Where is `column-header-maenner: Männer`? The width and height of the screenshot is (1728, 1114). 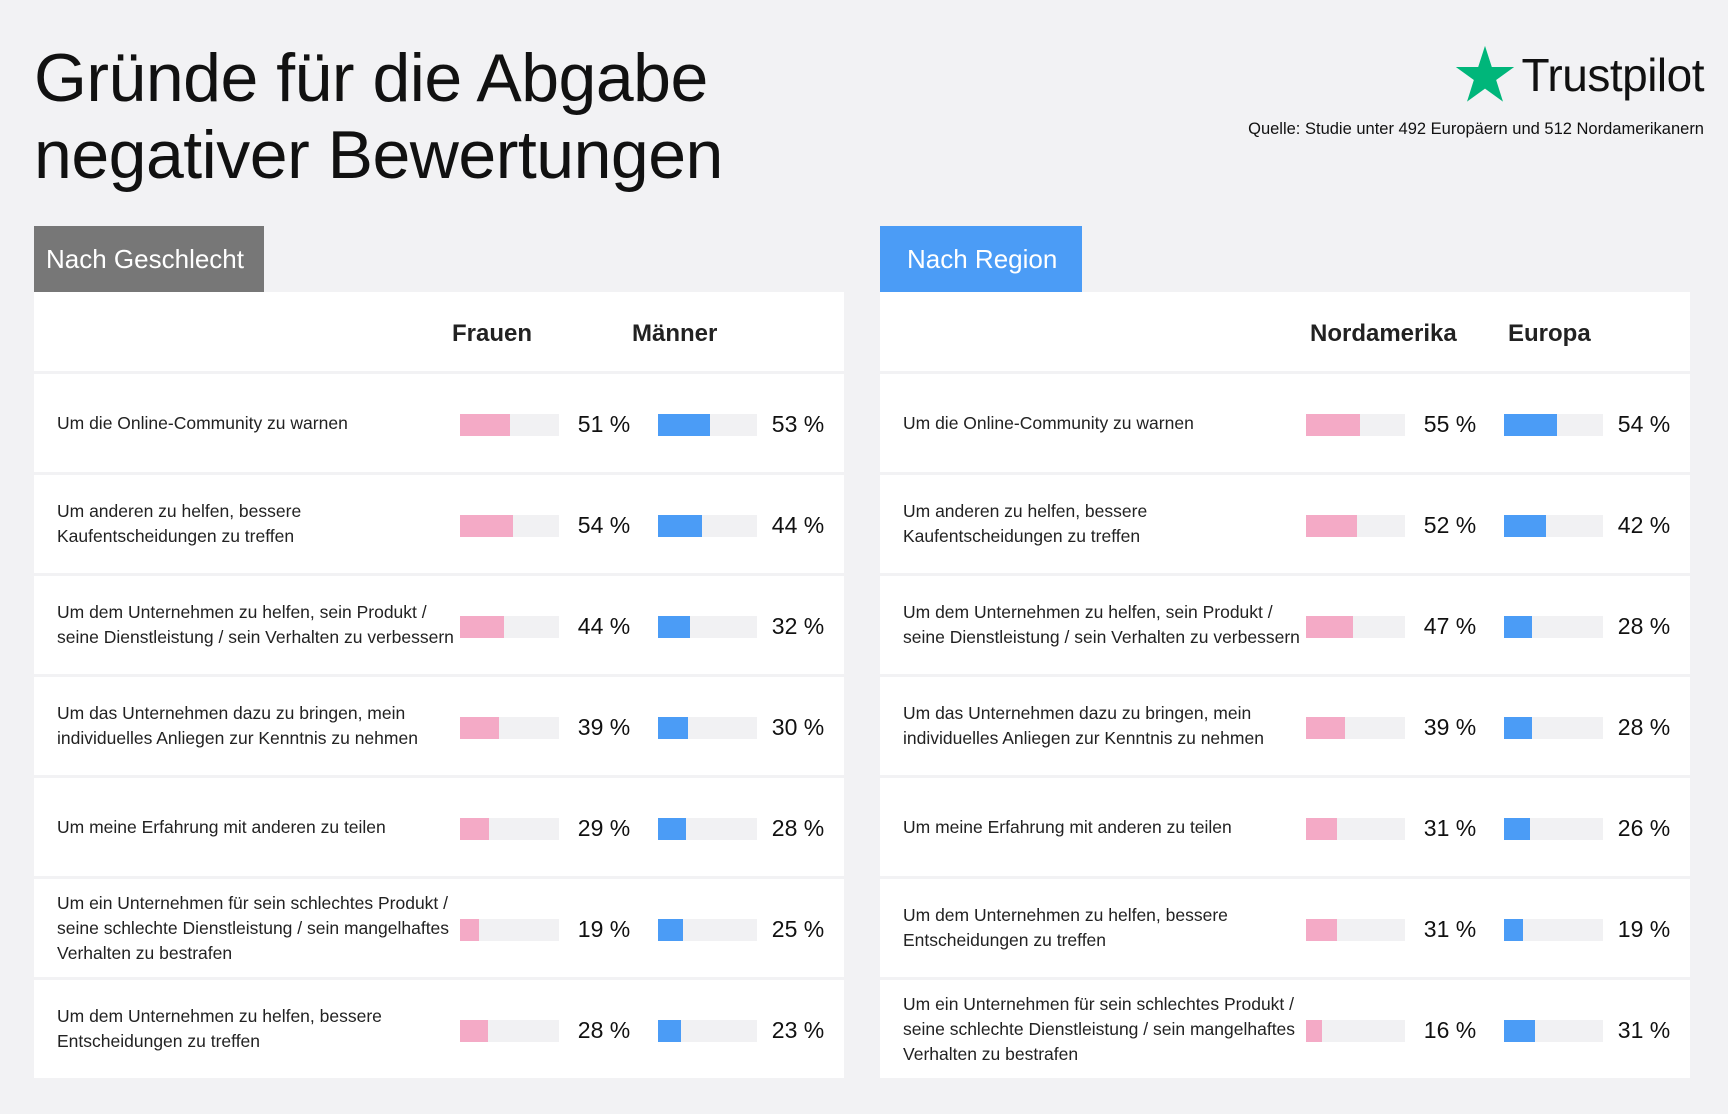
column-header-maenner: Männer is located at coordinates (675, 333).